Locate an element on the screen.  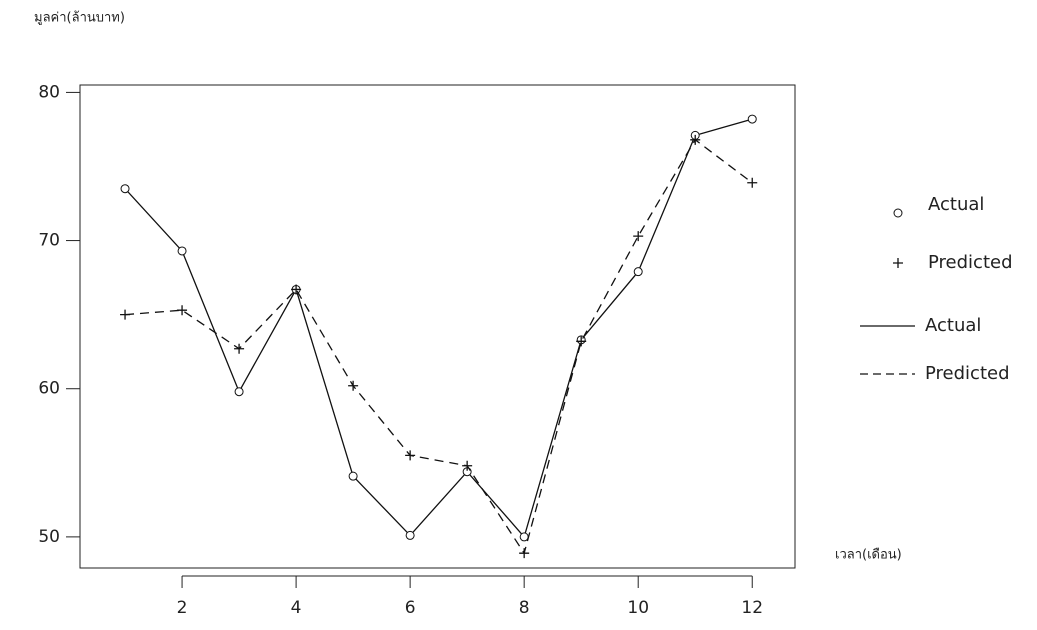
x-tick-label: 6 is located at coordinates (410, 608).